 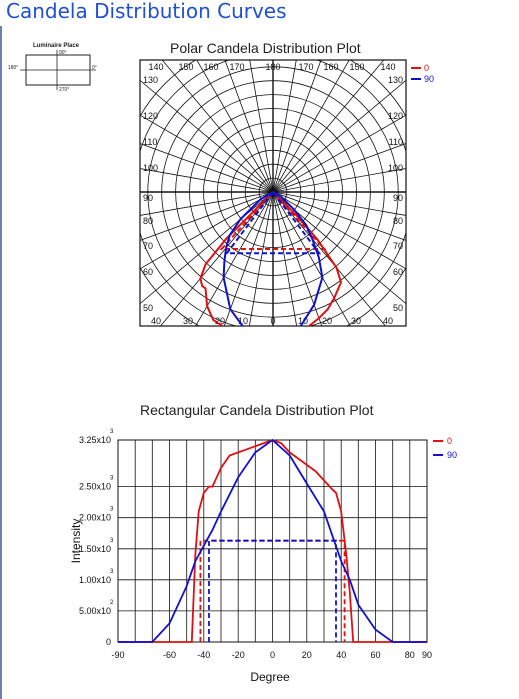 I want to click on rect-y-tick-exponent: 2, so click(x=112, y=603).